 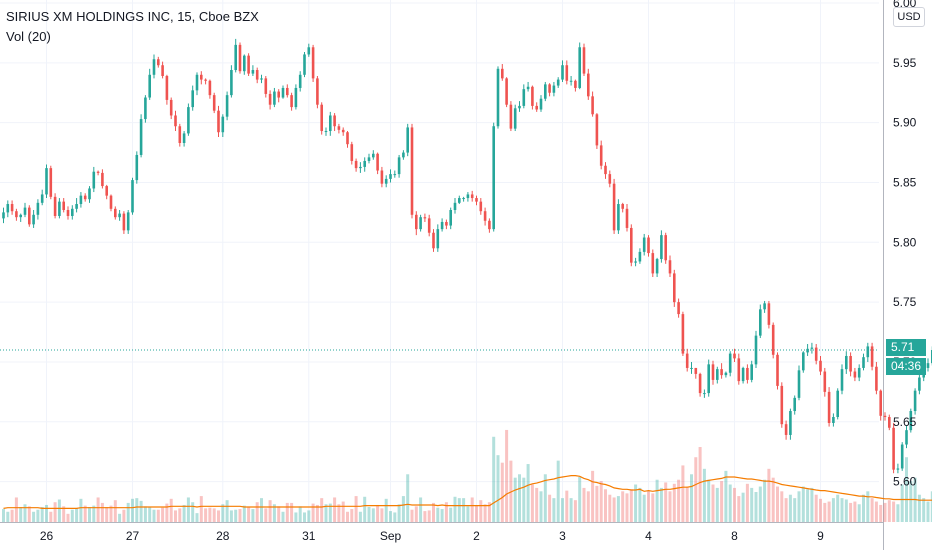 What do you see at coordinates (820, 536) in the screenshot?
I see `x-tick-label: 9` at bounding box center [820, 536].